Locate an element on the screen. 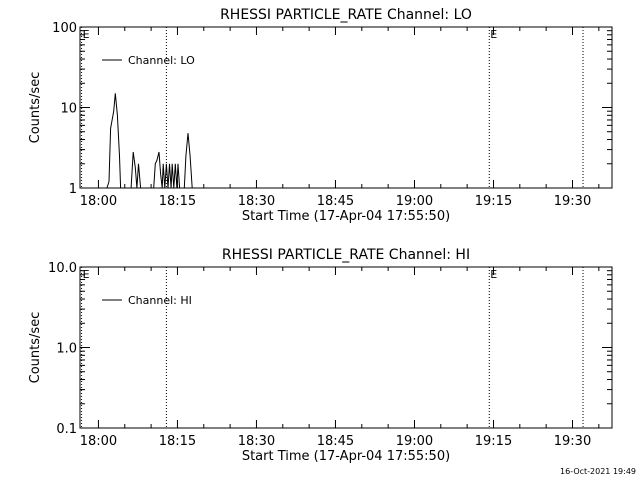 The height and width of the screenshot is (480, 640). footer-timestamp: 16-Oct-2021 19:49 is located at coordinates (598, 471).